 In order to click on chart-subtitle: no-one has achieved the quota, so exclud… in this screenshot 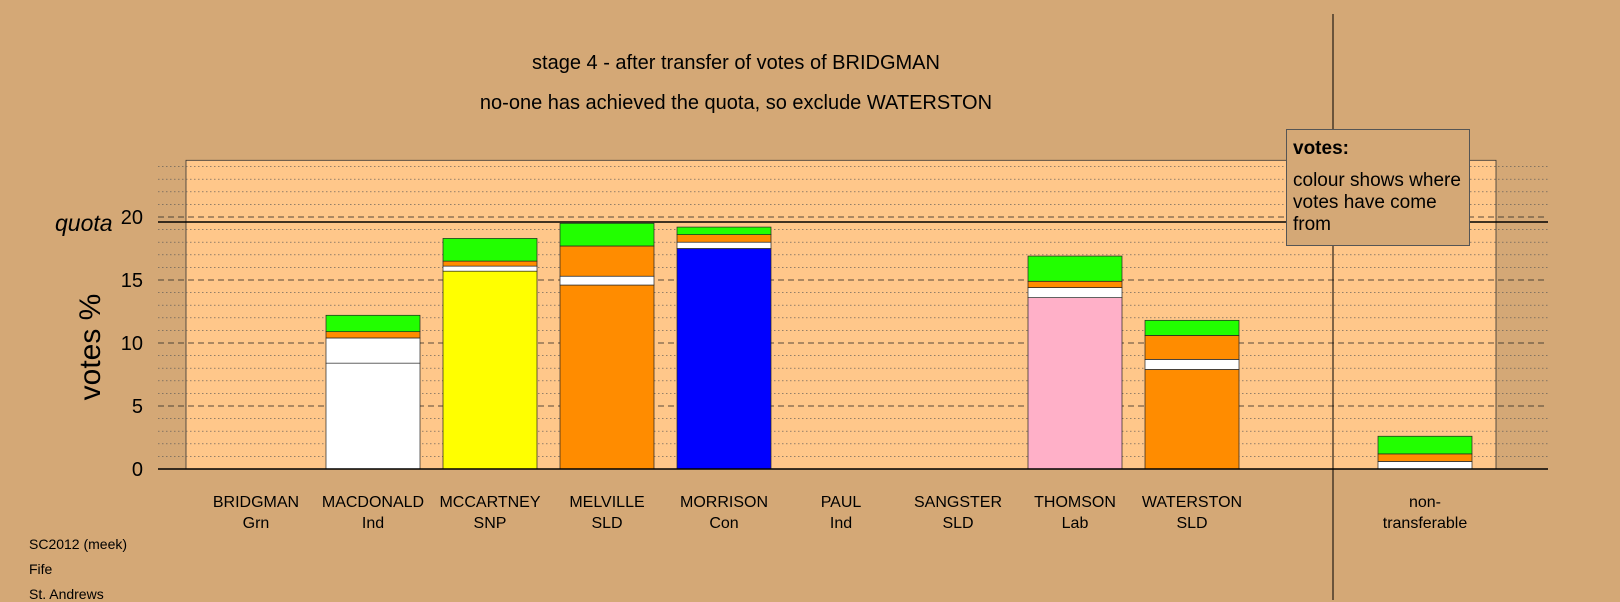, I will do `click(736, 103)`.